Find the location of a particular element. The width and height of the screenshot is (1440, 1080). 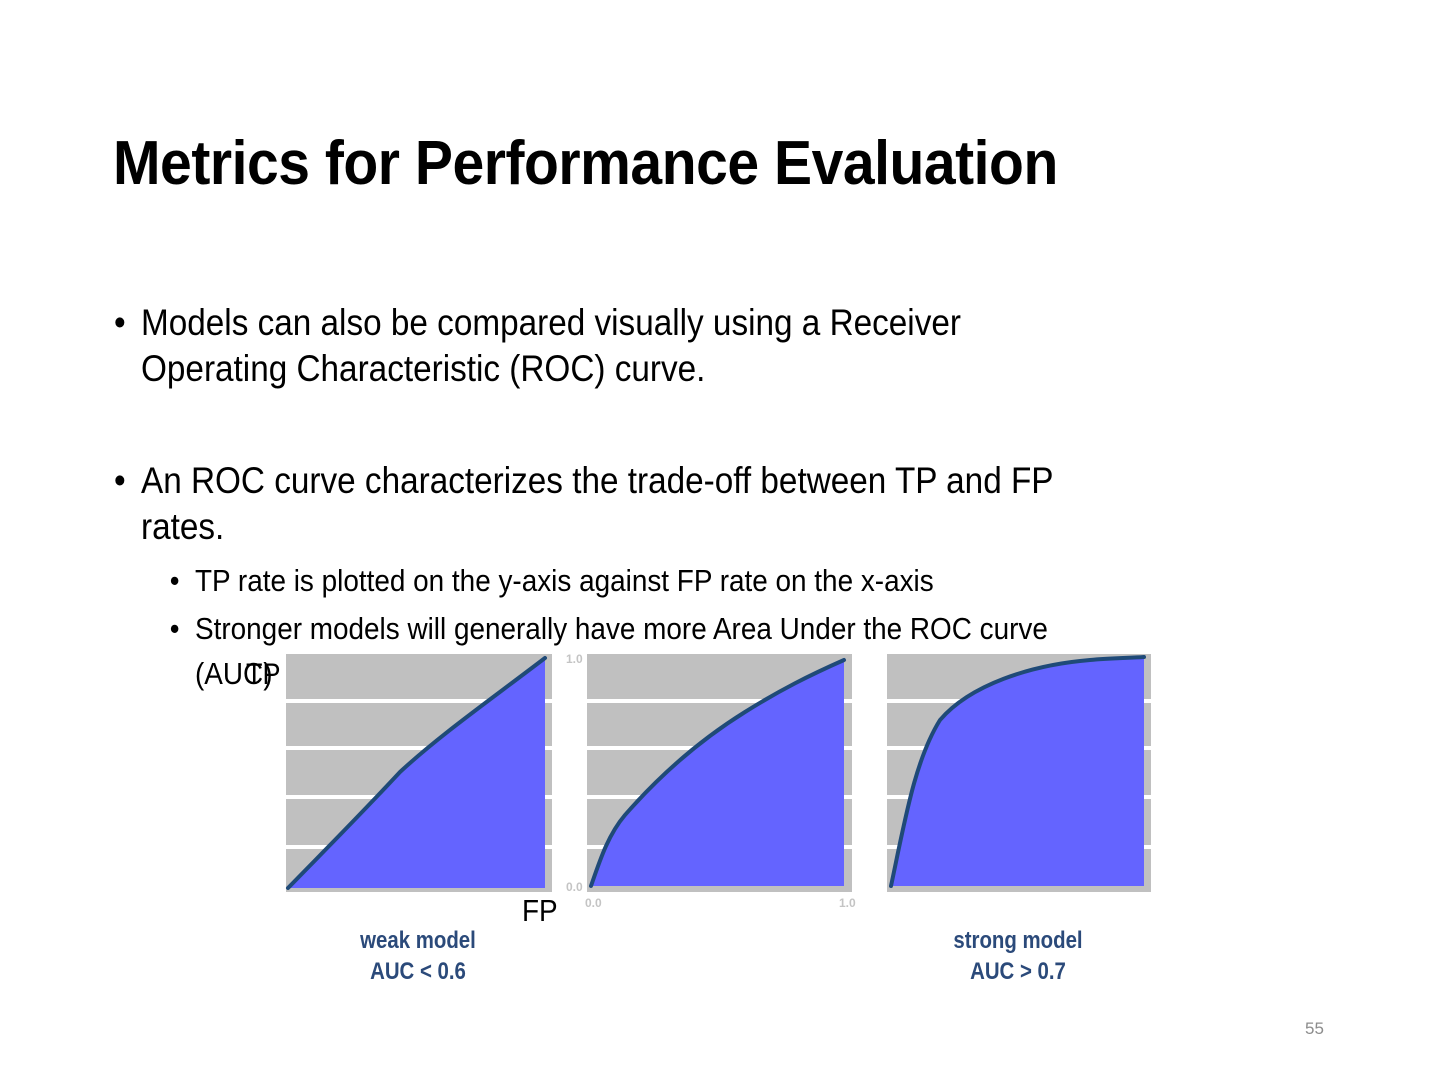

roc-panel-medium is located at coordinates (719, 773).